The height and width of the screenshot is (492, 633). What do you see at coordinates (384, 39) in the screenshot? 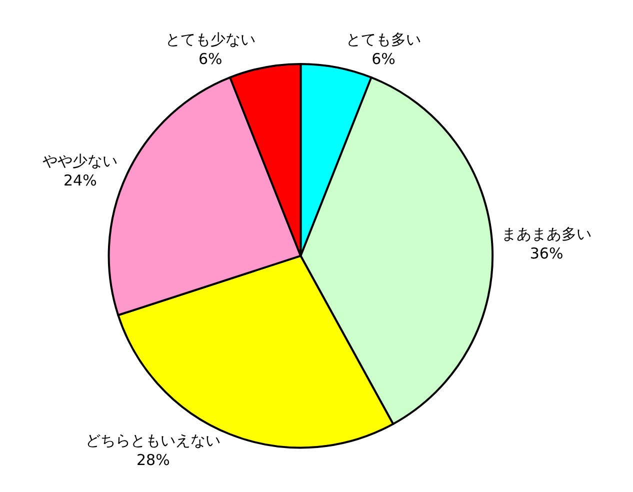
I see `slice-label: とても多い` at bounding box center [384, 39].